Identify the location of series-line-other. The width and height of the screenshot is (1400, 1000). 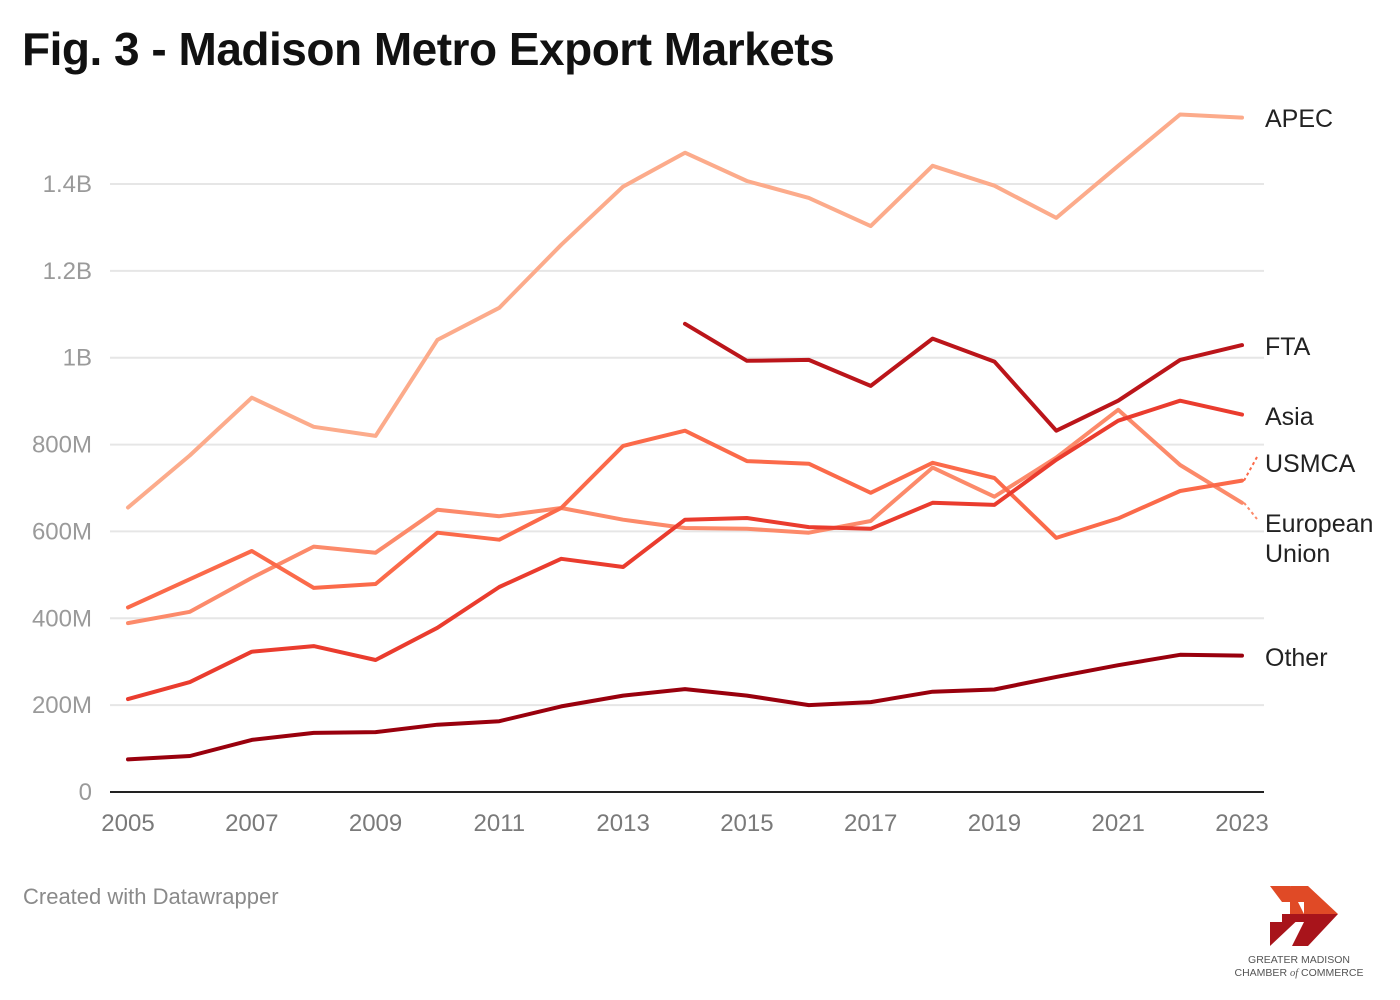
(685, 707).